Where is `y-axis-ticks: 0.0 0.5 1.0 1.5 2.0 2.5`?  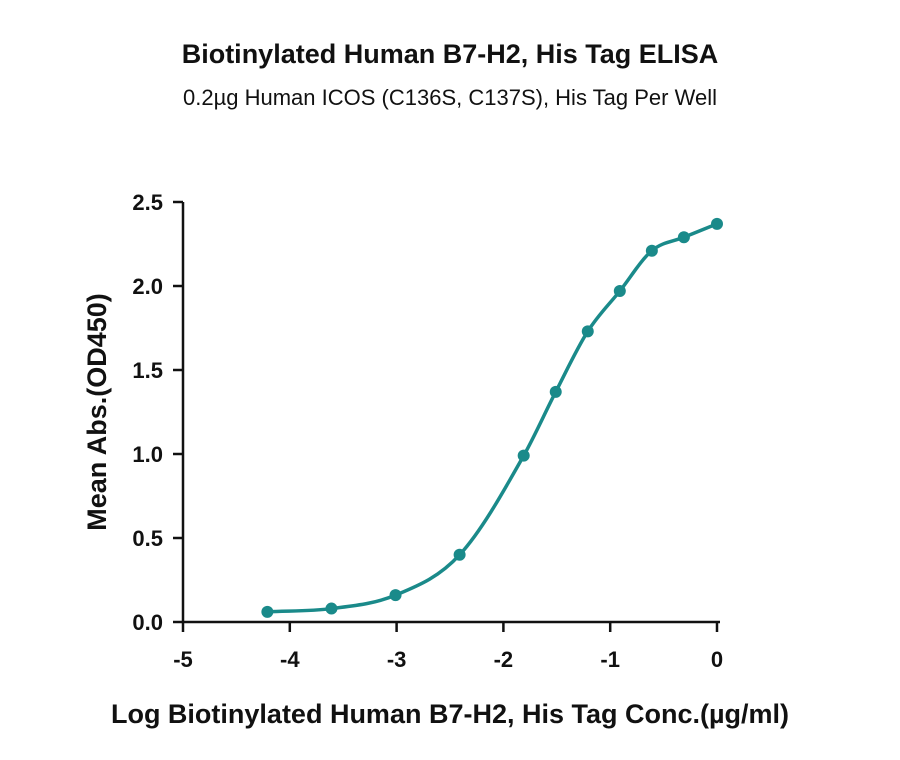 y-axis-ticks: 0.0 0.5 1.0 1.5 2.0 2.5 is located at coordinates (157, 412).